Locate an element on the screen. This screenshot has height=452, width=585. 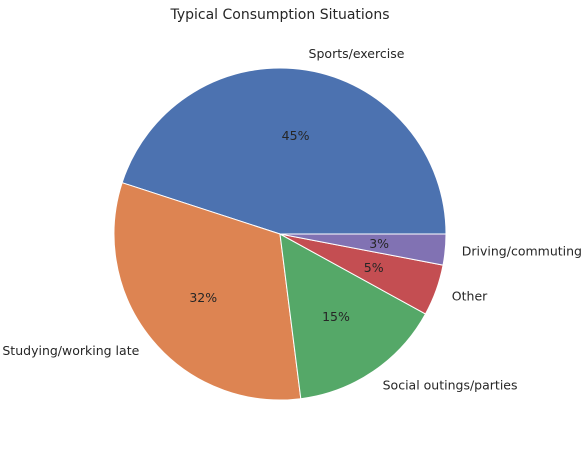
slice-value-studying-working-late: 32% is located at coordinates (203, 297).